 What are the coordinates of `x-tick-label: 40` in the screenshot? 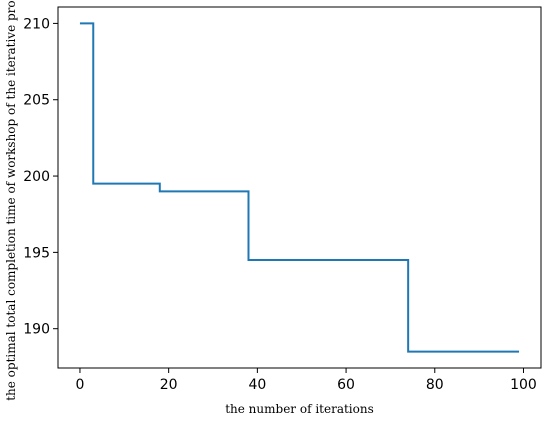 It's located at (257, 385).